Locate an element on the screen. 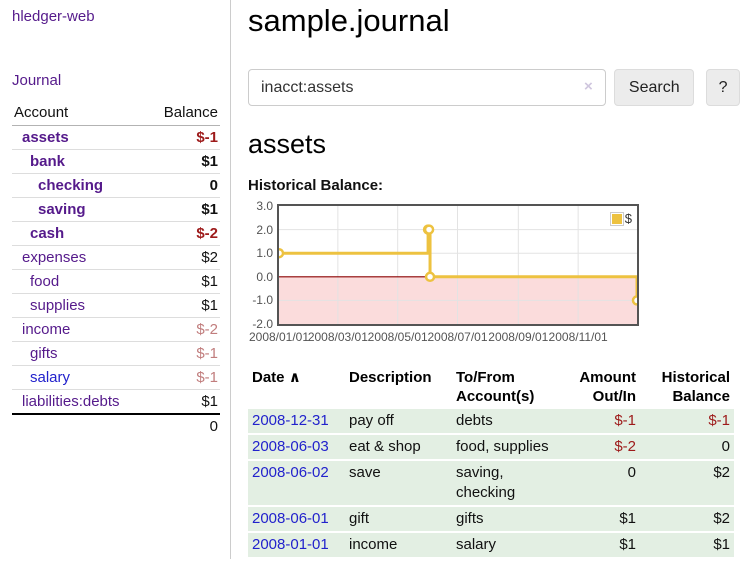 The width and height of the screenshot is (742, 582). legend-label: $ is located at coordinates (628, 218).